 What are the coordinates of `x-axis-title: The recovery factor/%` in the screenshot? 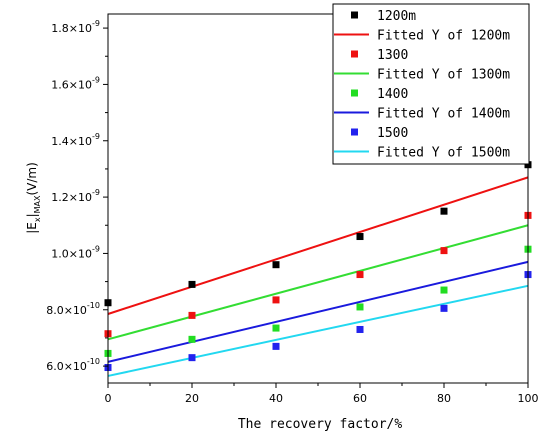 It's located at (320, 424).